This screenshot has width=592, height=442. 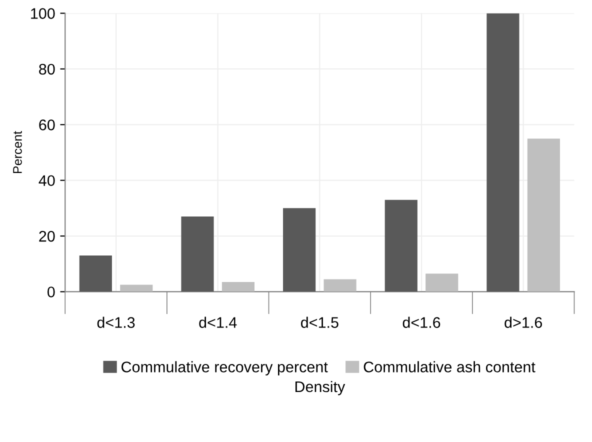 I want to click on y-axis-title: Percent, so click(x=17, y=152).